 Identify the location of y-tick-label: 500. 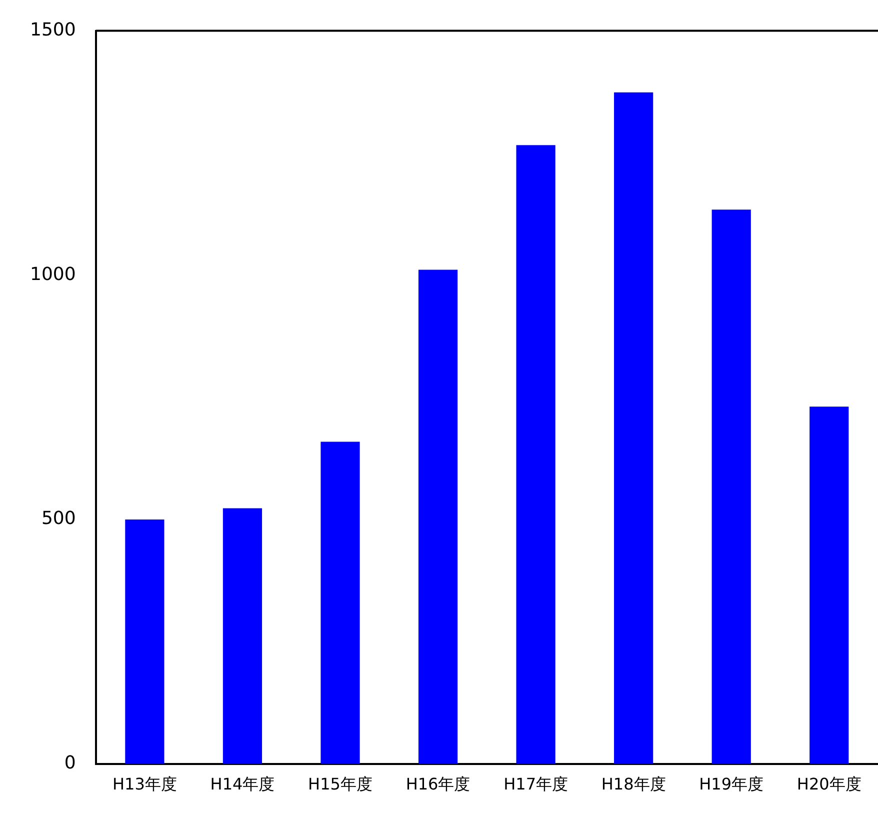
(58, 519).